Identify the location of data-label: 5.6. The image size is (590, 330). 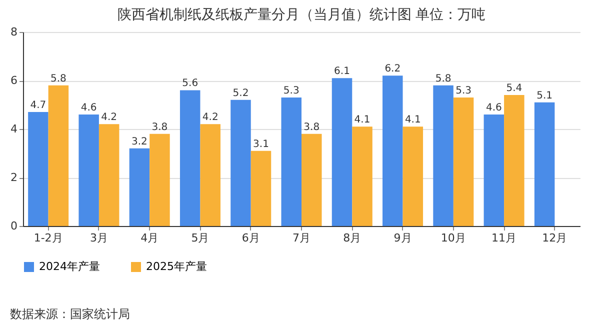
(190, 84).